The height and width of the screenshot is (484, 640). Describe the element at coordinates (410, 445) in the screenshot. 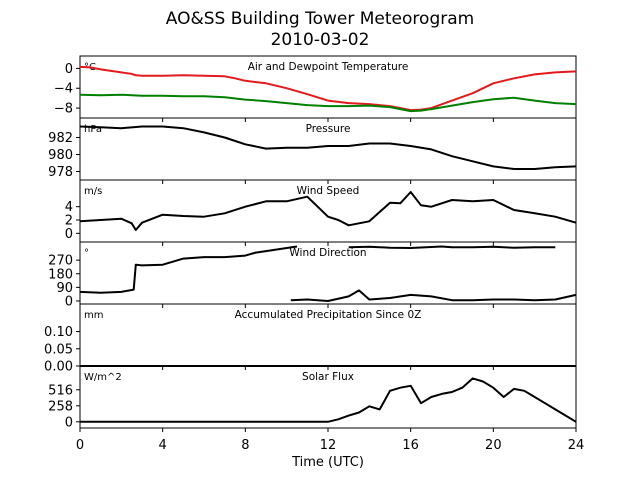

I see `x-tick-label: 16` at that location.